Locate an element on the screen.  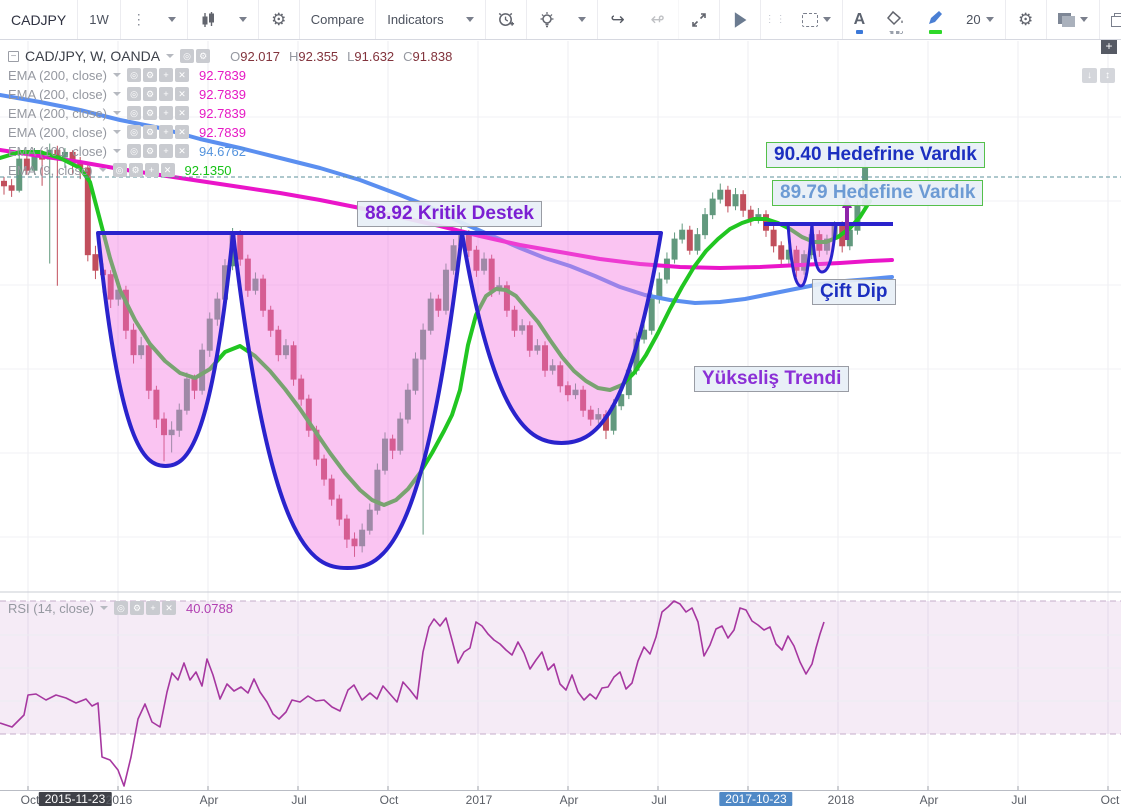
drag-handle-icon: ⋮⋮ is located at coordinates (775, 19).